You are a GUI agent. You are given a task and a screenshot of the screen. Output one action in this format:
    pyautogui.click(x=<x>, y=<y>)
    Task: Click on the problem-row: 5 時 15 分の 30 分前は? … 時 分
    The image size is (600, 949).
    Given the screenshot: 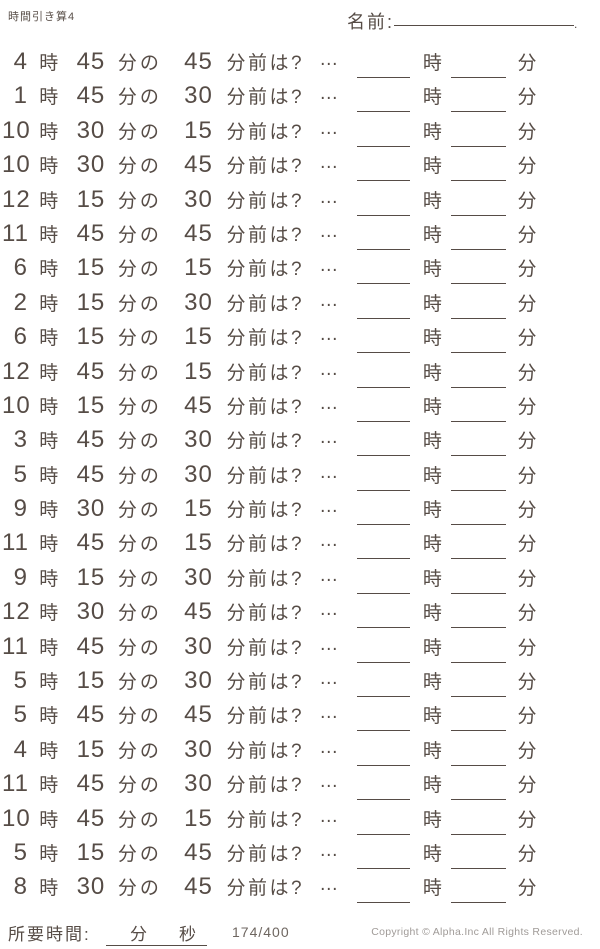 What is the action you would take?
    pyautogui.click(x=300, y=683)
    